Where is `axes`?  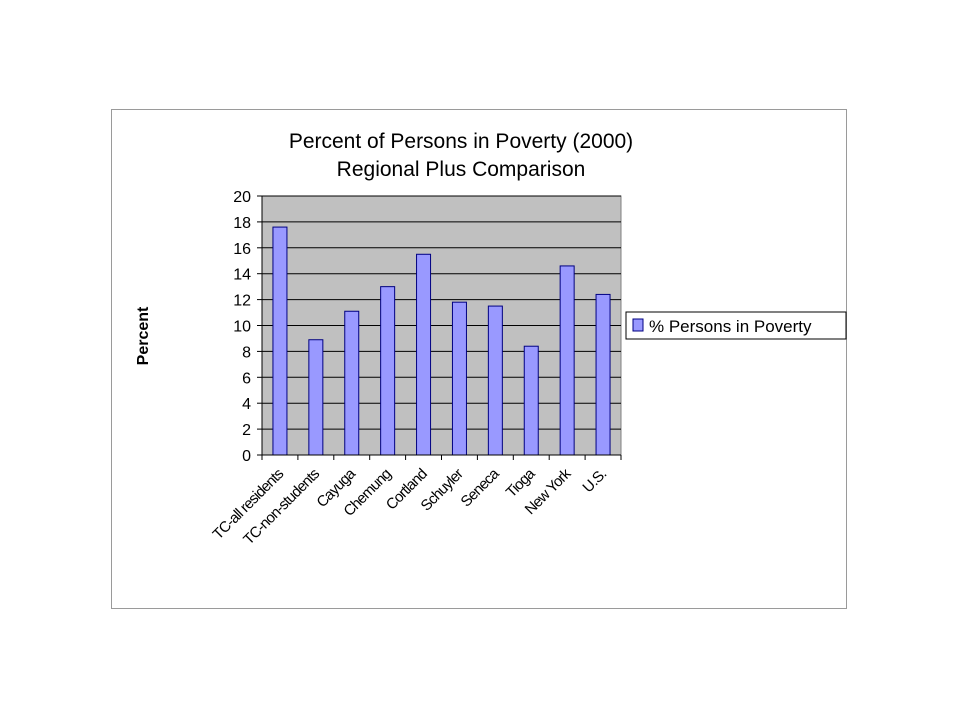 axes is located at coordinates (439, 327).